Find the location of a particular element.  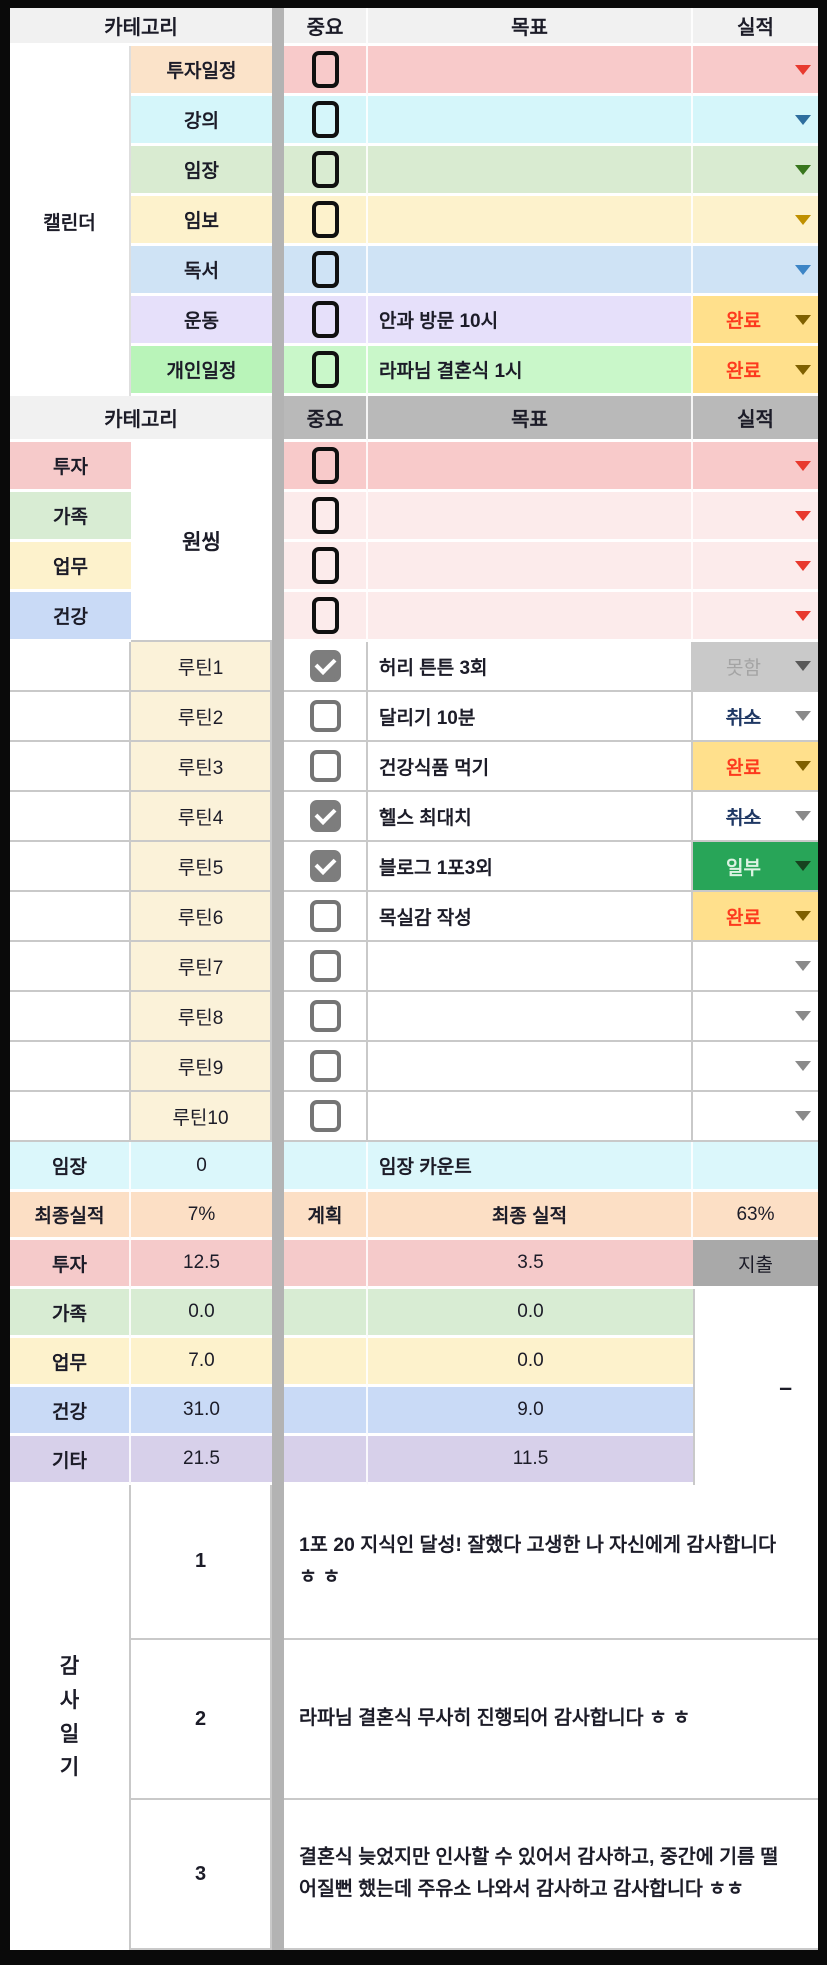

stats-planned-value: 7.0 is located at coordinates (201, 1362).